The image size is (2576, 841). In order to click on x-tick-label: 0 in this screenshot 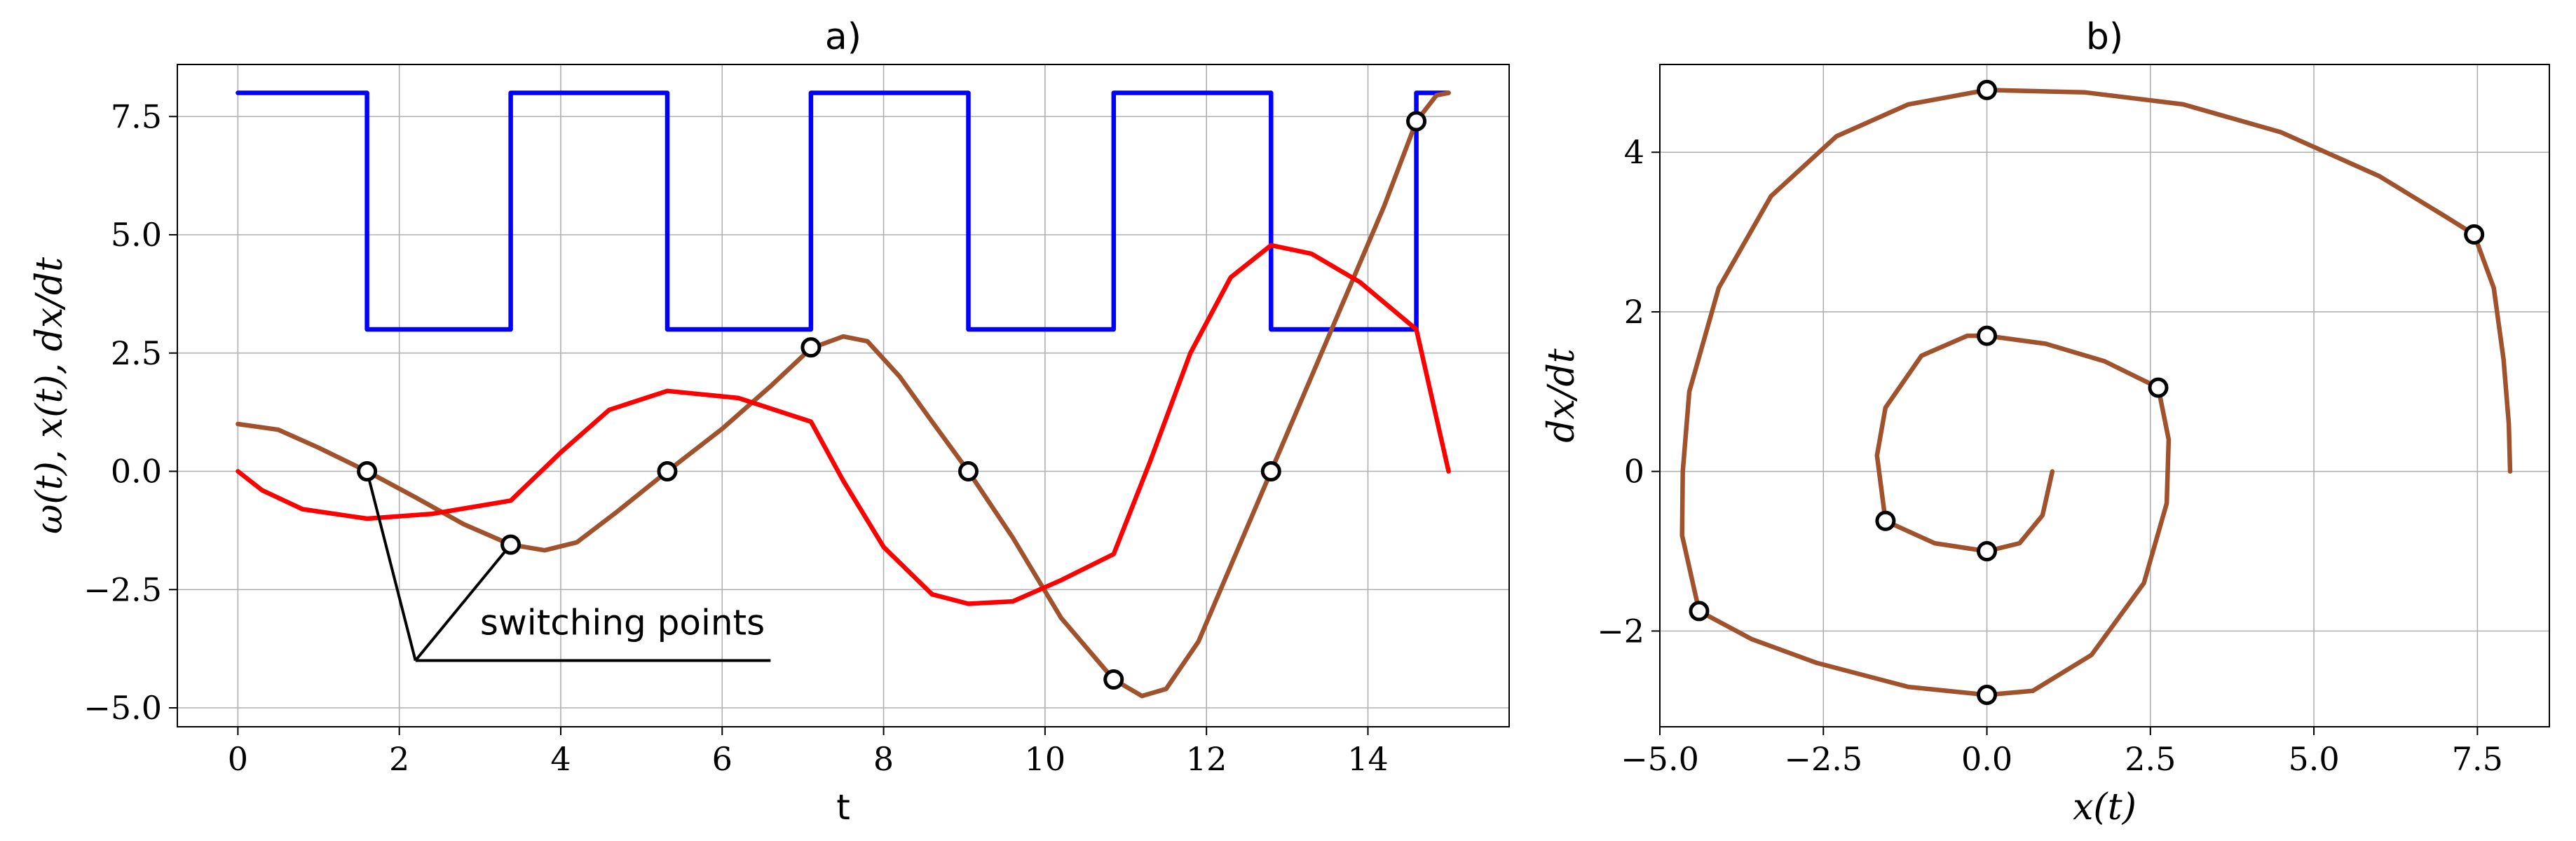, I will do `click(238, 759)`.